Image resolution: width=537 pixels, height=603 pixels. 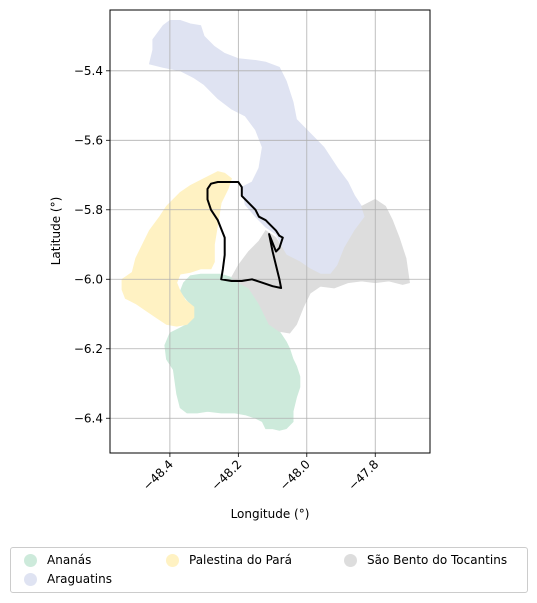 I want to click on y-tick-label: −6.2, so click(x=88, y=349).